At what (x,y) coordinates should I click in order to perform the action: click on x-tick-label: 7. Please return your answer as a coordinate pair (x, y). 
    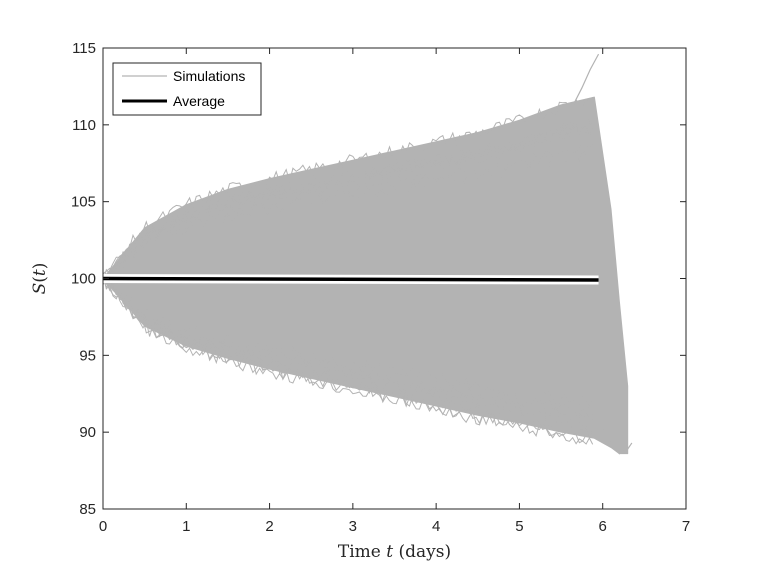
    Looking at the image, I should click on (686, 526).